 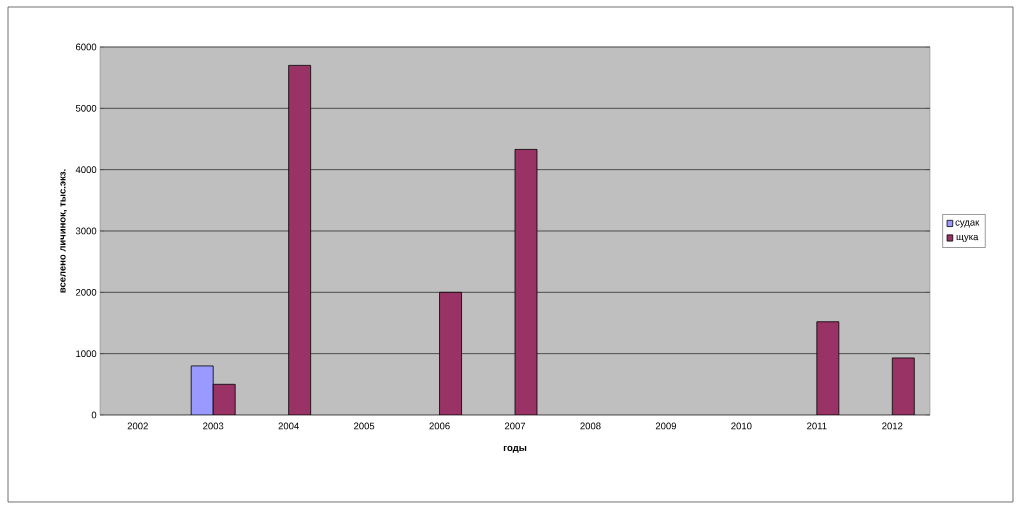 What do you see at coordinates (515, 426) in the screenshot?
I see `x-tick-label: 2007` at bounding box center [515, 426].